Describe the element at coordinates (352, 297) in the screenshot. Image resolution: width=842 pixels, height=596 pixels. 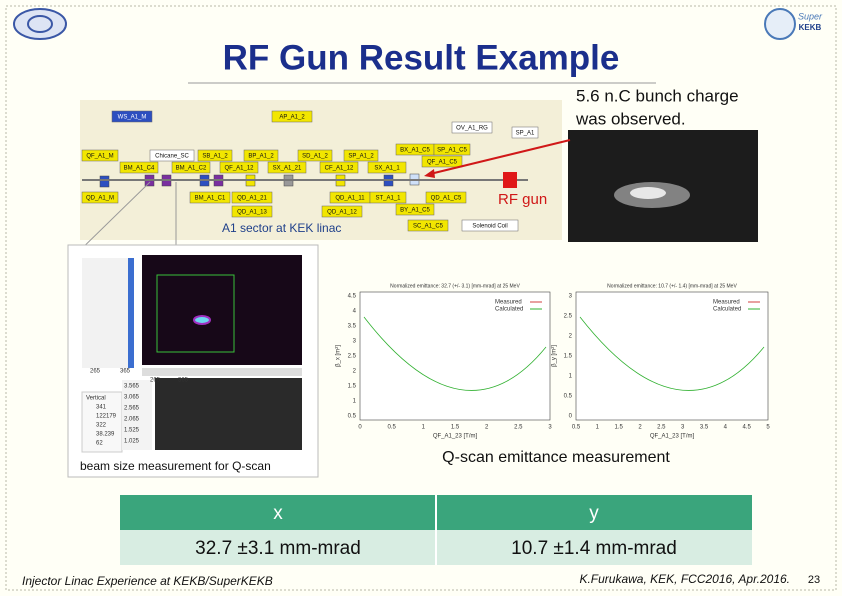
I see `plot-ytick: 4.5` at that location.